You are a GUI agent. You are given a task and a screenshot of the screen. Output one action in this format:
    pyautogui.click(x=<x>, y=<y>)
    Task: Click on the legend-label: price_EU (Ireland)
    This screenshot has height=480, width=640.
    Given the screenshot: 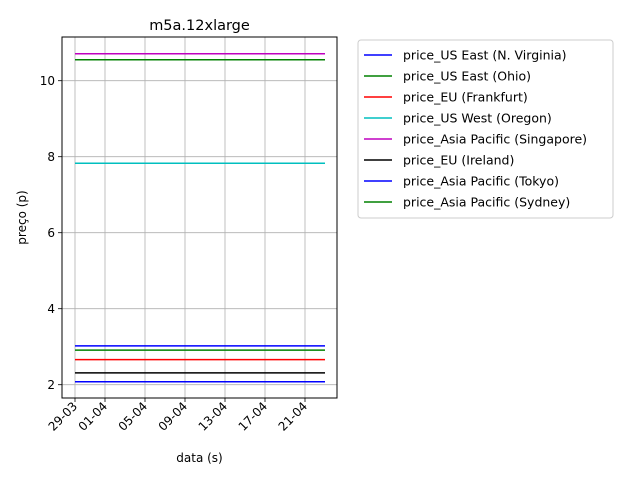 What is the action you would take?
    pyautogui.click(x=458, y=160)
    